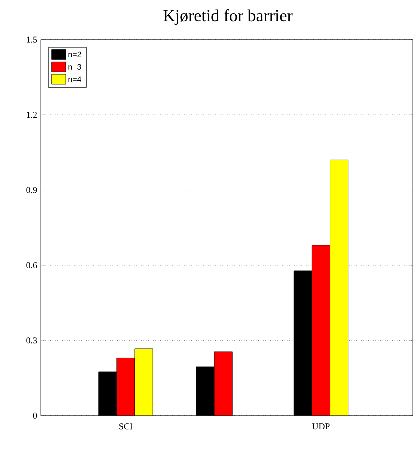 The image size is (416, 461). I want to click on chart-title: Kjøretid for barrier, so click(228, 18).